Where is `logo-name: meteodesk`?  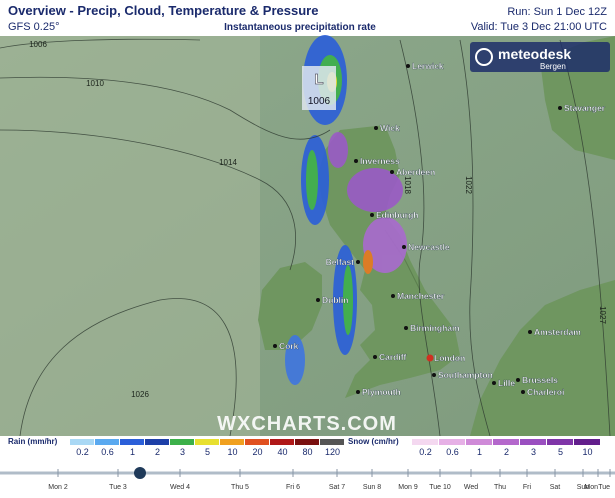
logo-name: meteodesk is located at coordinates (534, 54).